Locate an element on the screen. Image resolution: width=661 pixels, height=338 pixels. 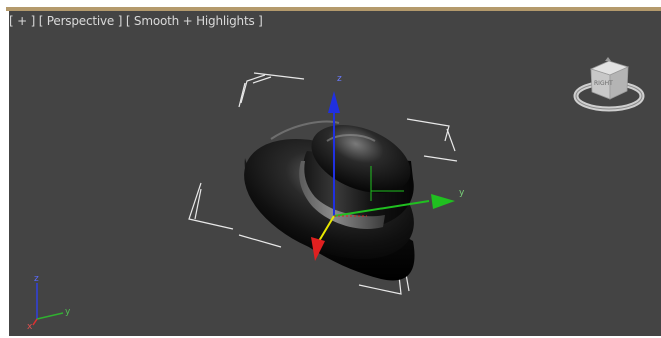
viewcube-box: RIGHT is located at coordinates (609, 80).